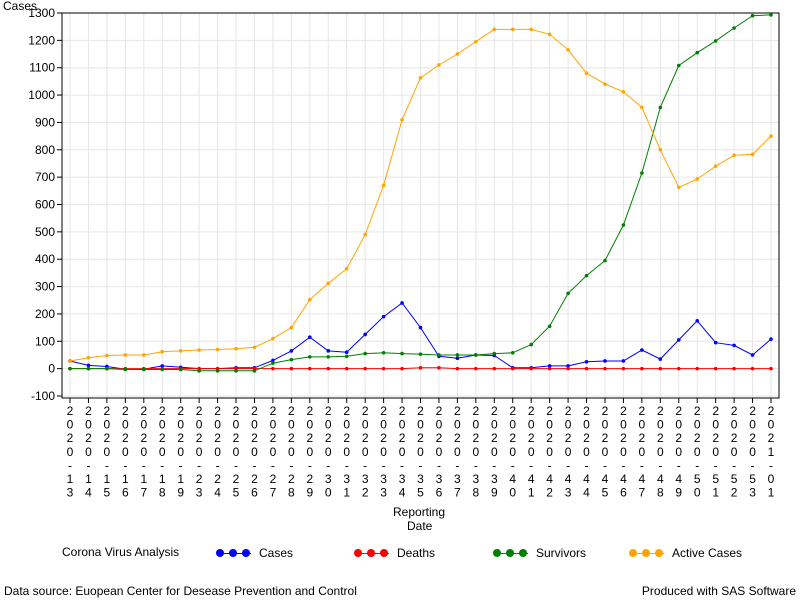 The height and width of the screenshot is (600, 800). I want to click on produced-with-note: Produced with SAS Software, so click(718, 591).